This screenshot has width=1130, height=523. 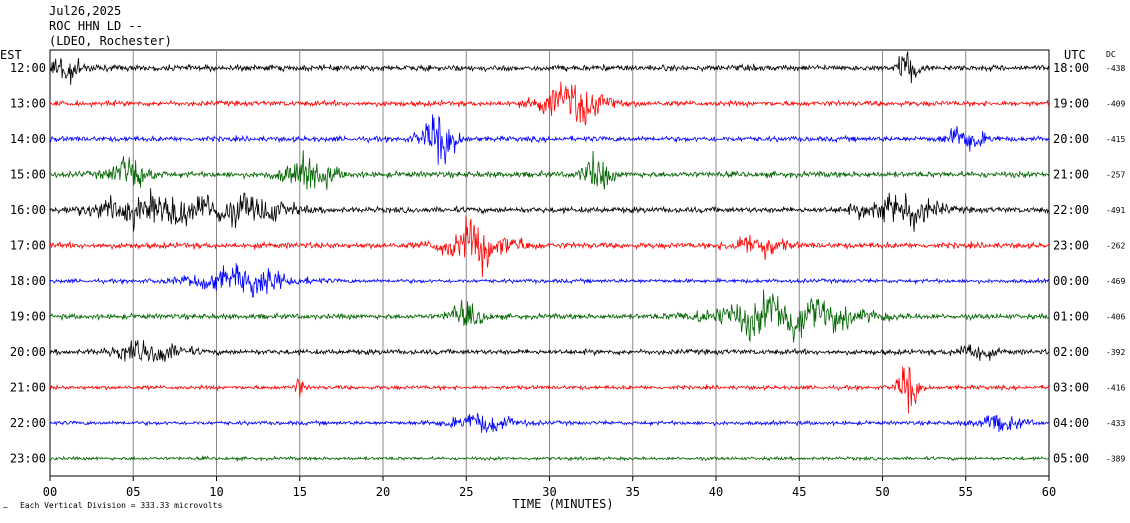 What do you see at coordinates (1115, 68) in the screenshot?
I see `dc-offset-value: -438` at bounding box center [1115, 68].